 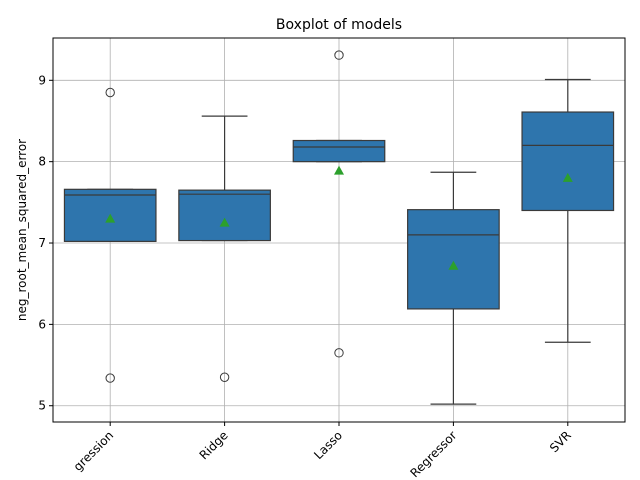 I want to click on y-tick-label: 5, so click(x=42, y=406).